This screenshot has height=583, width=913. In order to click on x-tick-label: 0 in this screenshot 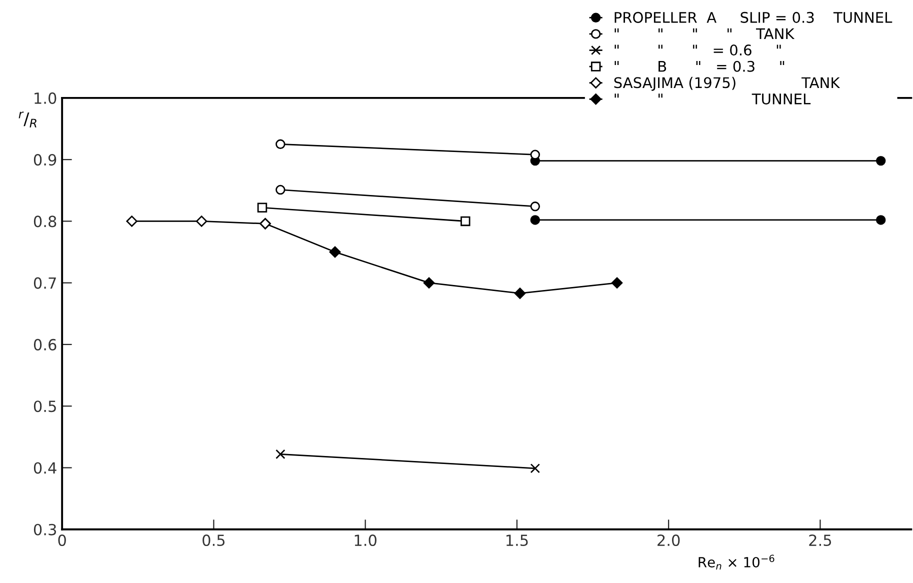, I will do `click(62, 540)`.